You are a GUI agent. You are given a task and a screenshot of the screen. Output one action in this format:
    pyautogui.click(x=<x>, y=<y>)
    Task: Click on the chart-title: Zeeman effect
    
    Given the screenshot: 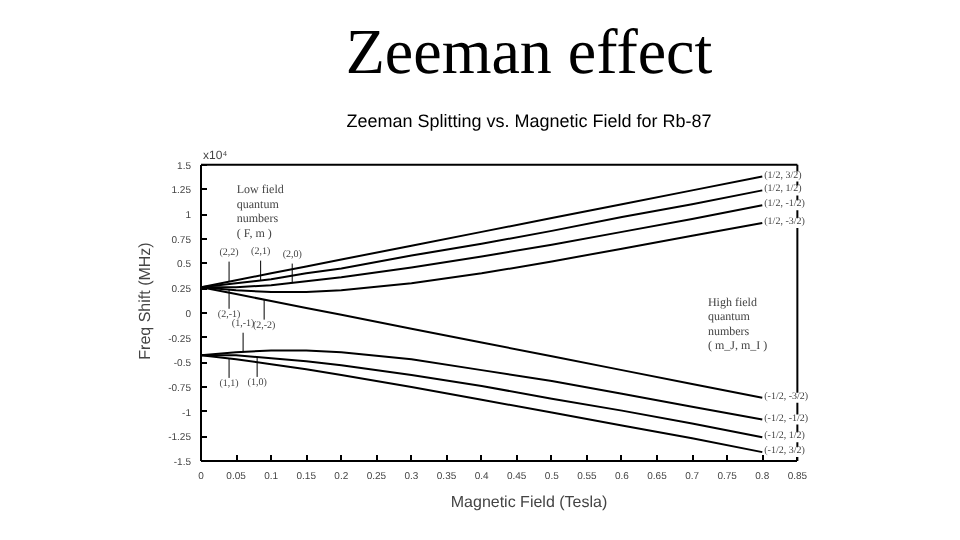 What is the action you would take?
    pyautogui.click(x=529, y=51)
    